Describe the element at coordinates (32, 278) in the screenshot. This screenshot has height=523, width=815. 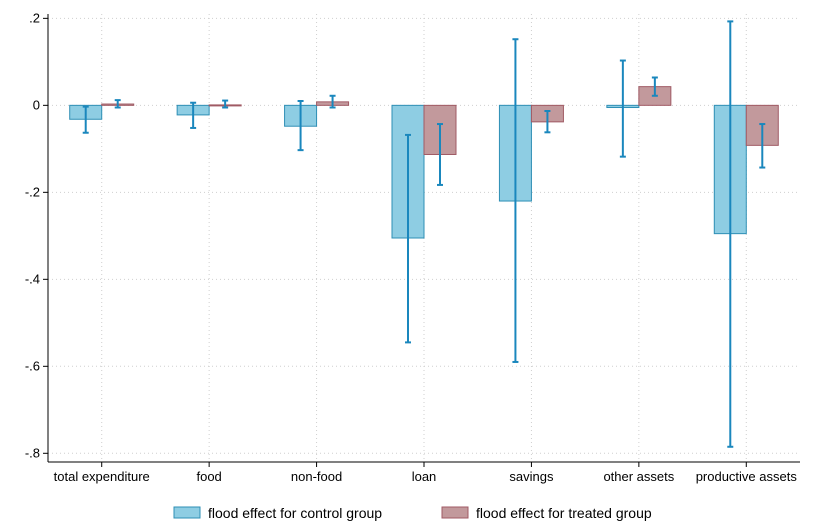
I see `y-tick-label: -.4` at that location.